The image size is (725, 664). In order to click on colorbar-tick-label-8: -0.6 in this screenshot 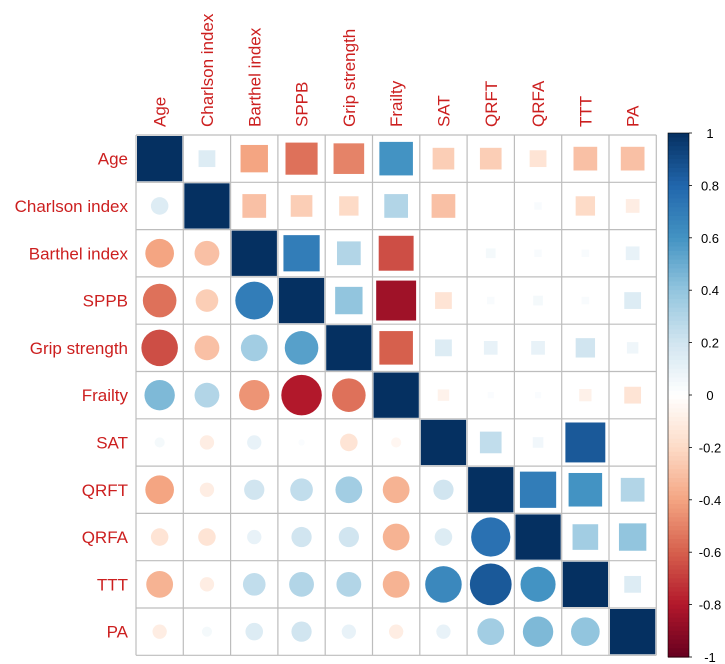, I will do `click(710, 552)`.